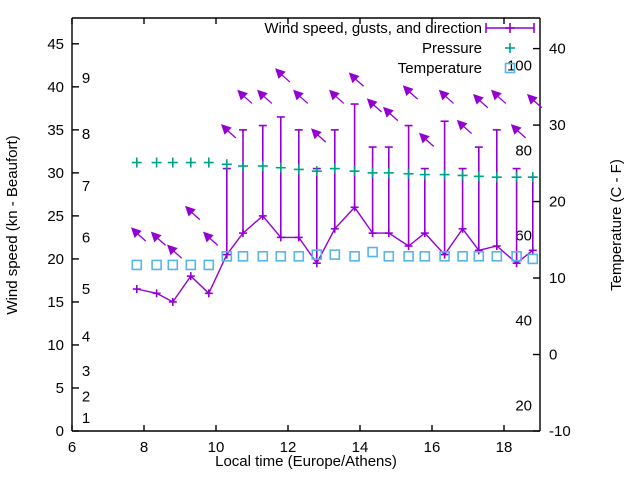  I want to click on x-tick-label: 10, so click(216, 447).